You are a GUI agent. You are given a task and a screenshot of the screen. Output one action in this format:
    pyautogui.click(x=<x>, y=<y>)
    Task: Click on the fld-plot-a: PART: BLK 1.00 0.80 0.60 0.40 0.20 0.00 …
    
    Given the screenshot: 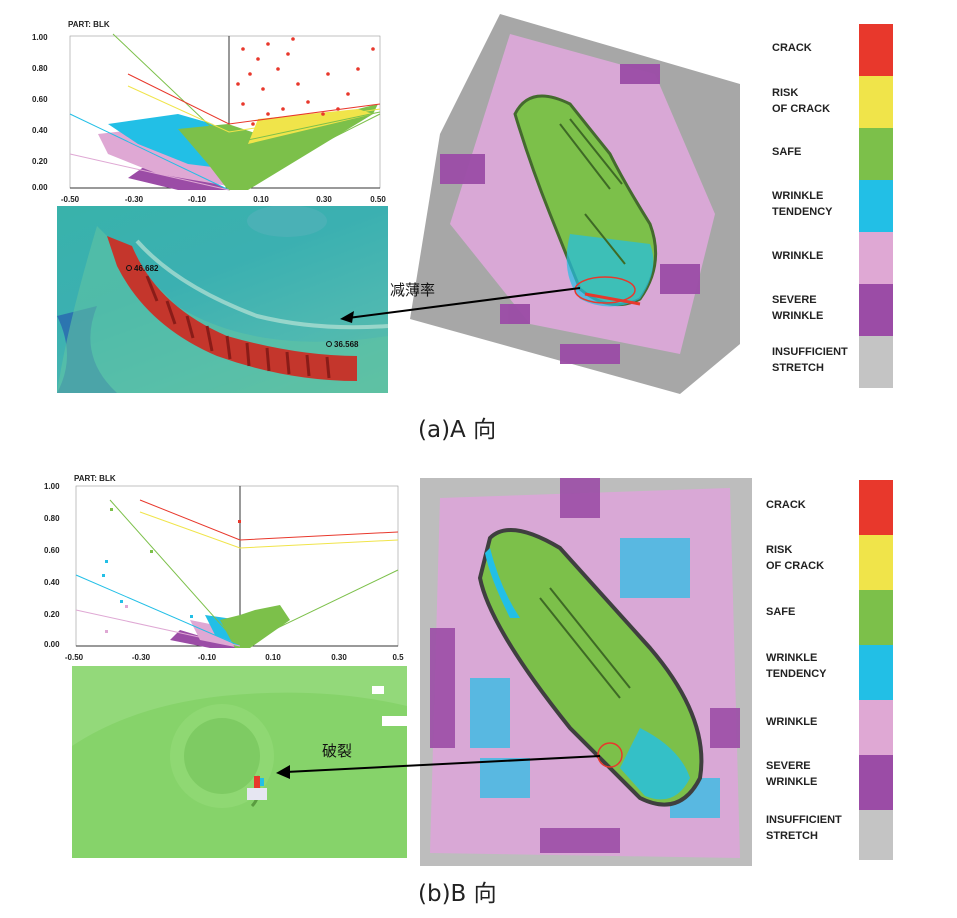 What is the action you would take?
    pyautogui.click(x=208, y=110)
    